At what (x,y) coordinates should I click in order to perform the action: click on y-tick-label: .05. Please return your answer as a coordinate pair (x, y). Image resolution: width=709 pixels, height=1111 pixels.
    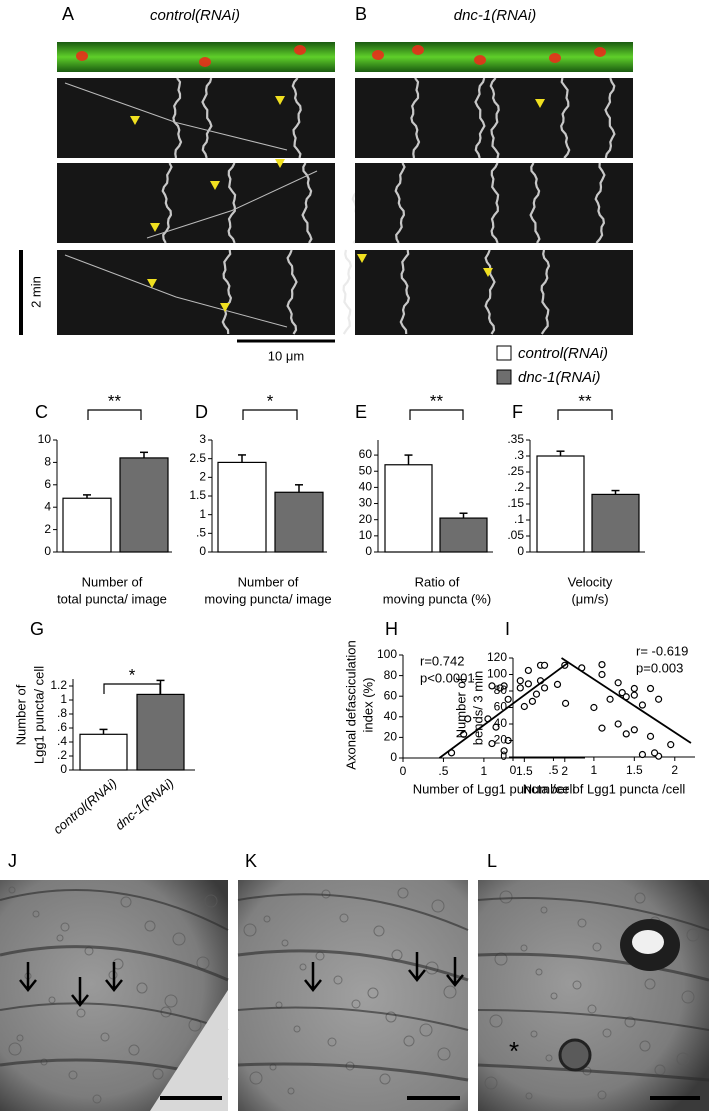
    Looking at the image, I should click on (515, 535).